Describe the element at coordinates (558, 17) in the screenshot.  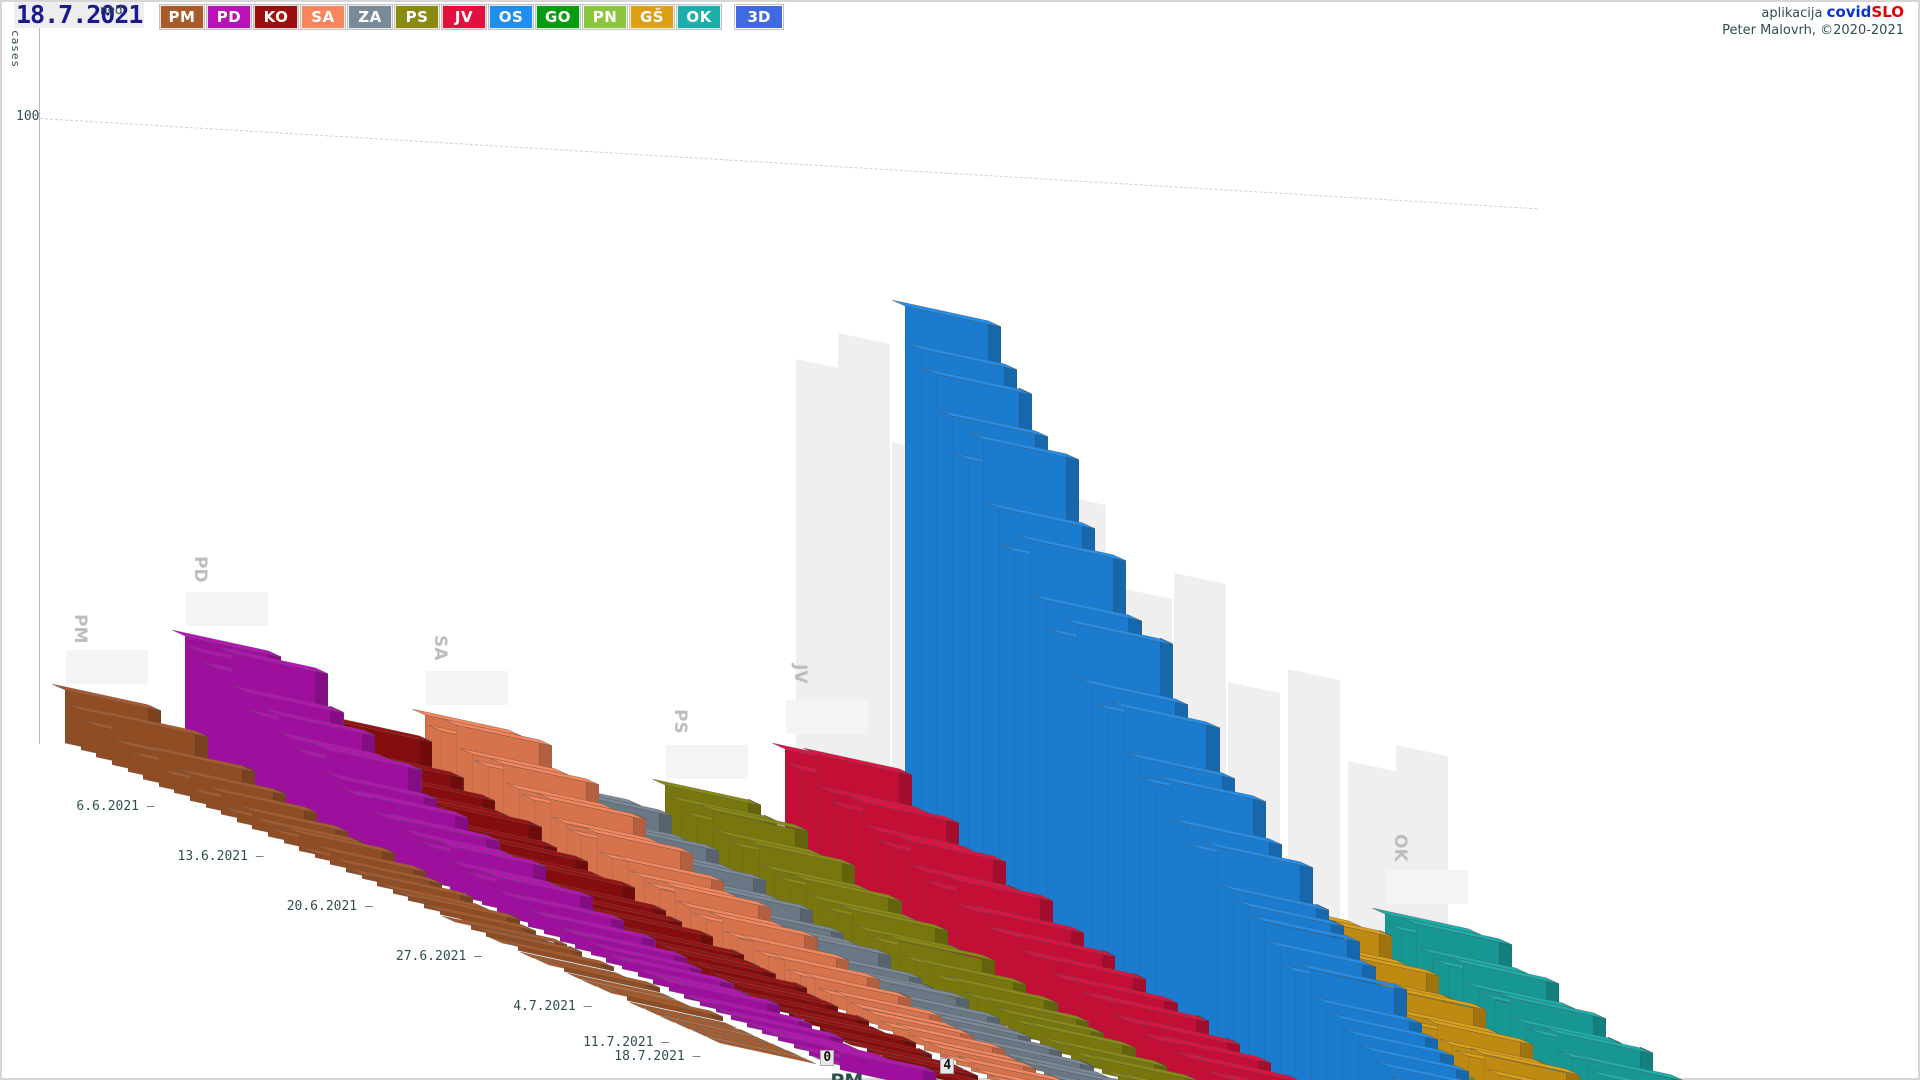
I see `legend-button-go: GO` at that location.